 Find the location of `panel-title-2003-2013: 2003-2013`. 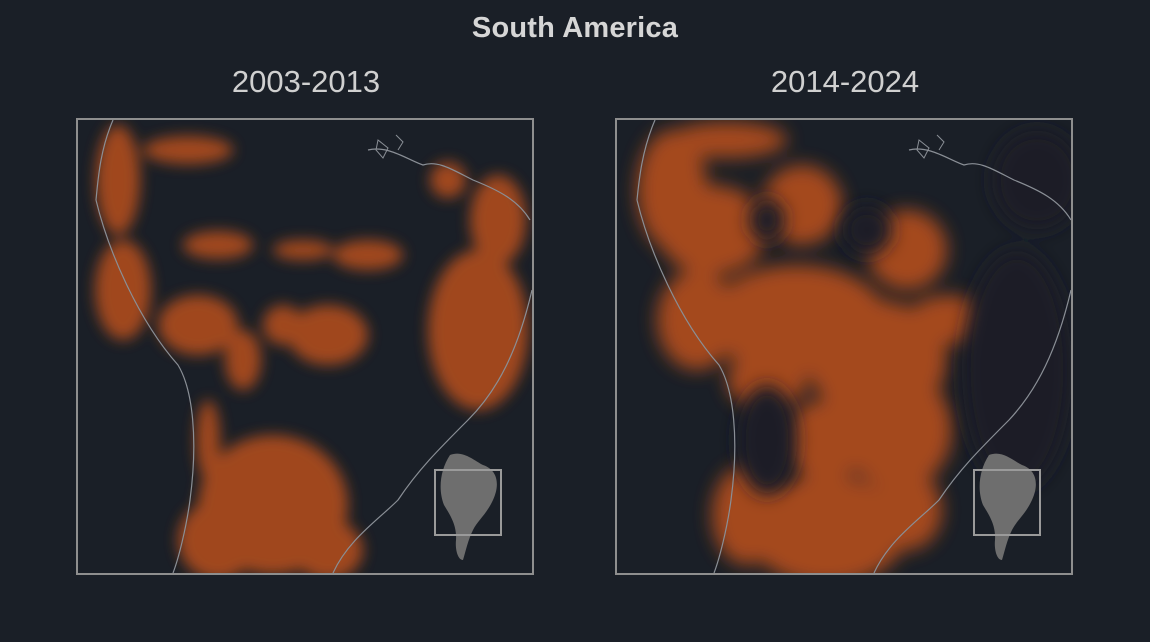

panel-title-2003-2013: 2003-2013 is located at coordinates (306, 81).